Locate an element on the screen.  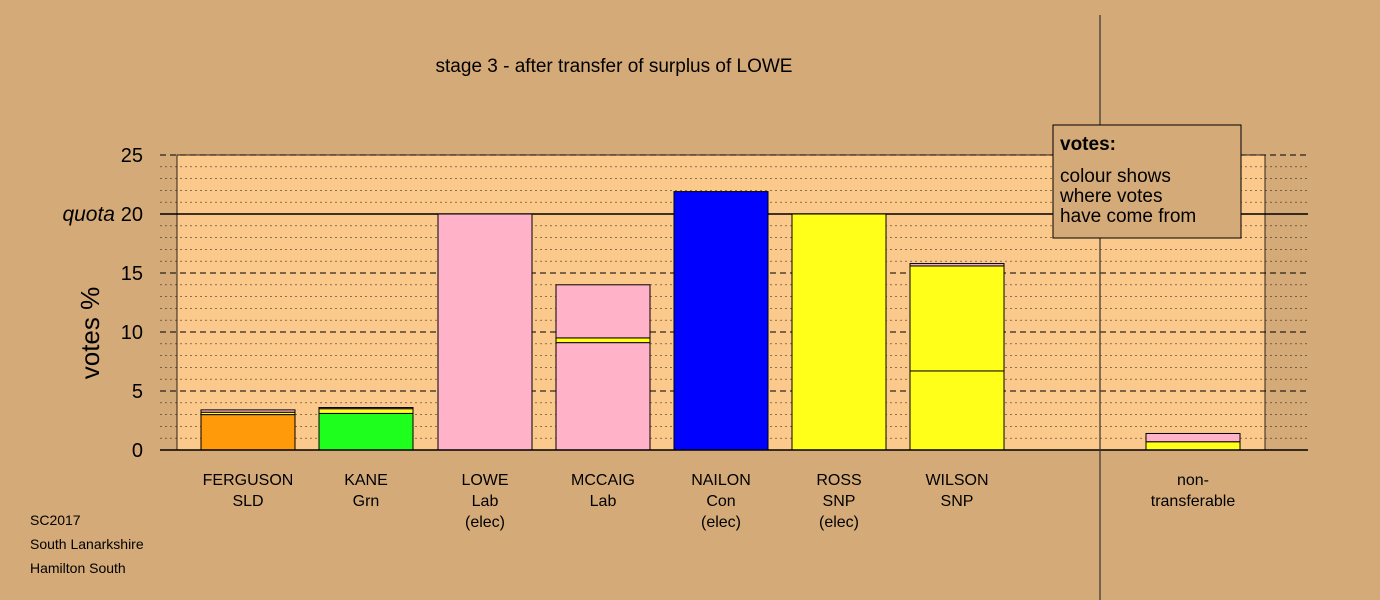
y-tick-label: 20 is located at coordinates (132, 215).